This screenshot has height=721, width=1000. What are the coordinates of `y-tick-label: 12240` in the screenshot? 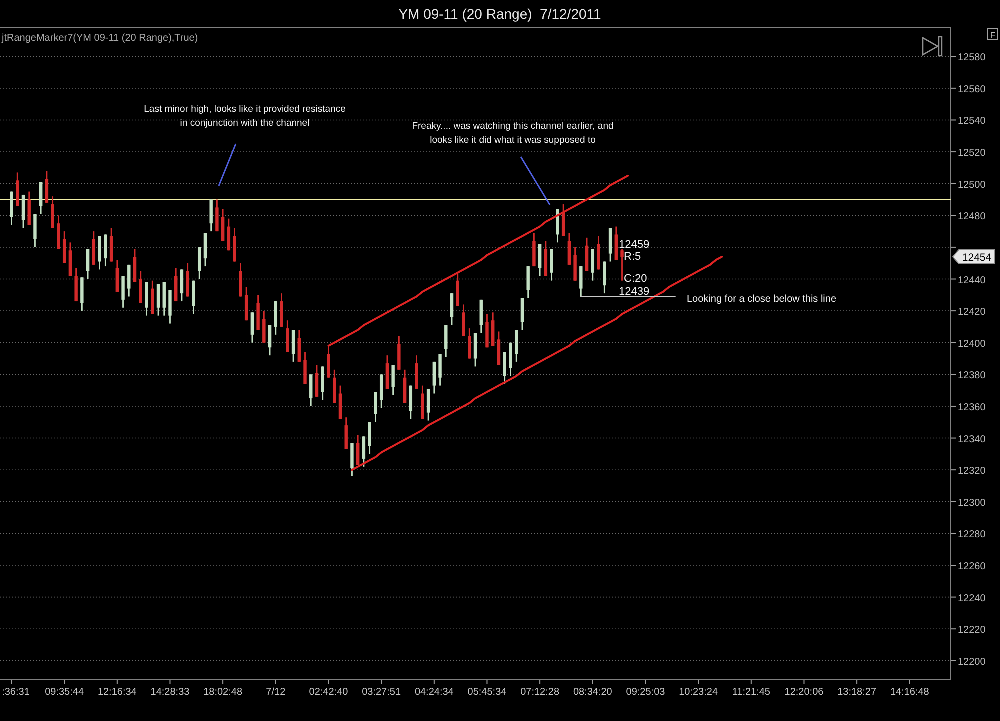 It's located at (972, 598).